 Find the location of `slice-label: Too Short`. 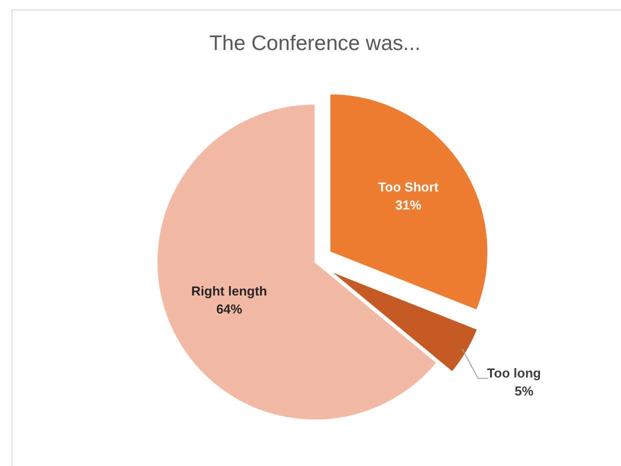

slice-label: Too Short is located at coordinates (409, 187).